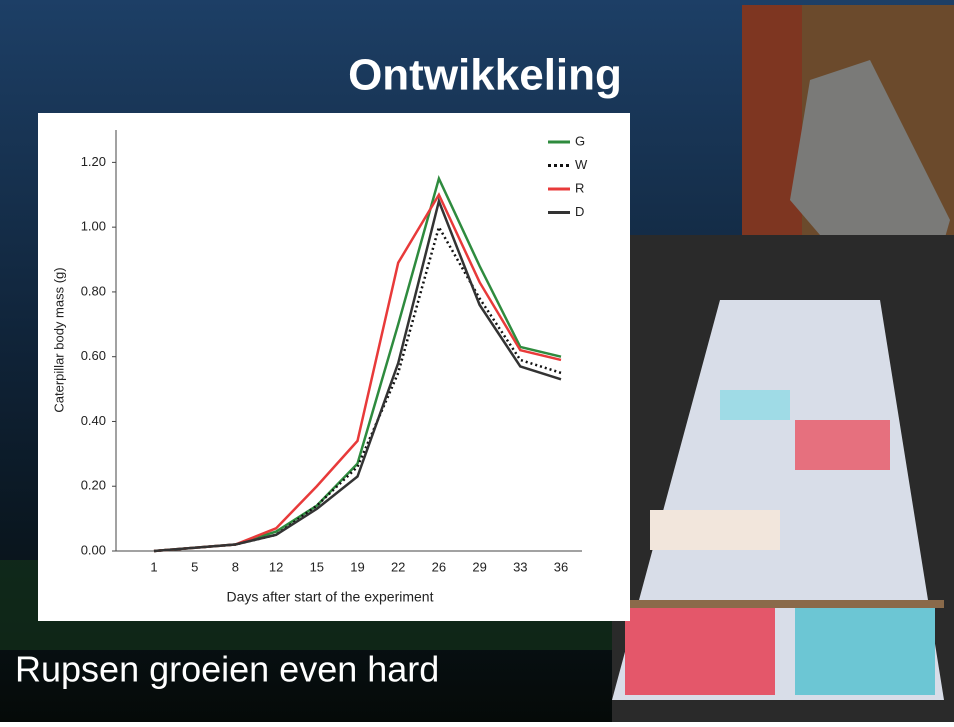 Image resolution: width=954 pixels, height=727 pixels. What do you see at coordinates (153, 566) in the screenshot?
I see `x-tick-label: 1` at bounding box center [153, 566].